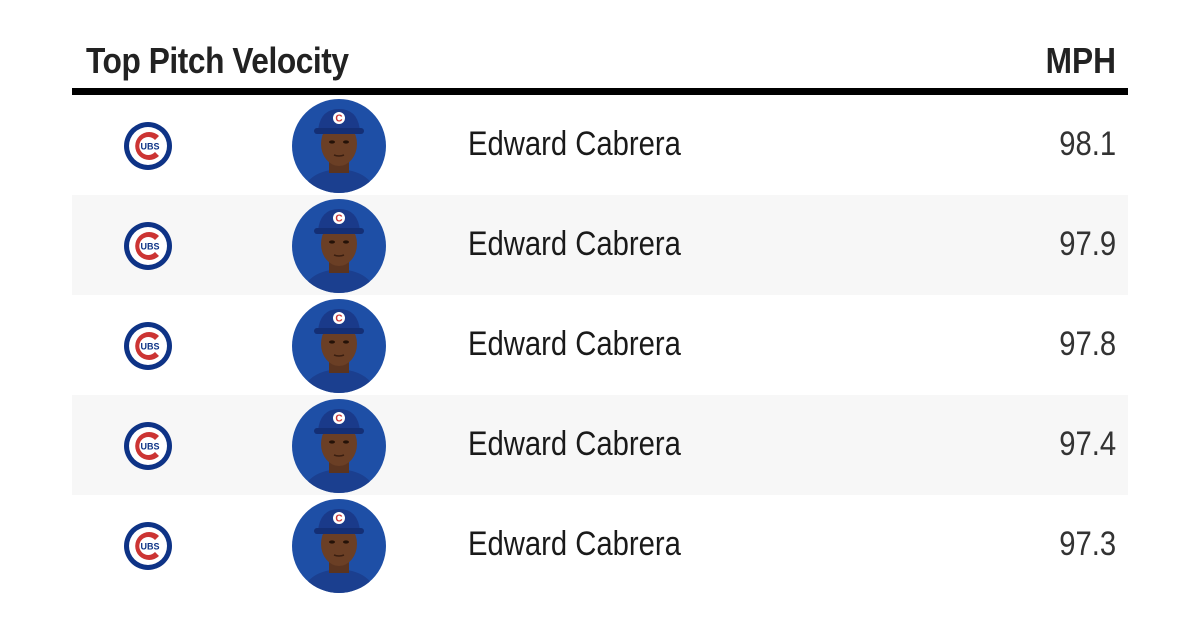  I want to click on table-row: UBS C Edward Cabrera 98.1, so click(600, 145).